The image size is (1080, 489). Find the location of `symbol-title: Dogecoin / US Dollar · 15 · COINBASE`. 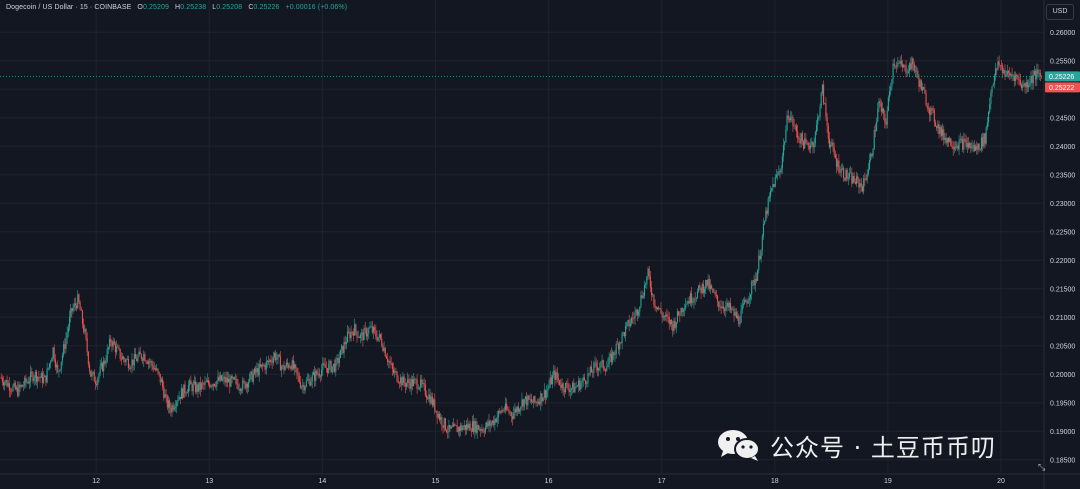

symbol-title: Dogecoin / US Dollar · 15 · COINBASE is located at coordinates (69, 7).